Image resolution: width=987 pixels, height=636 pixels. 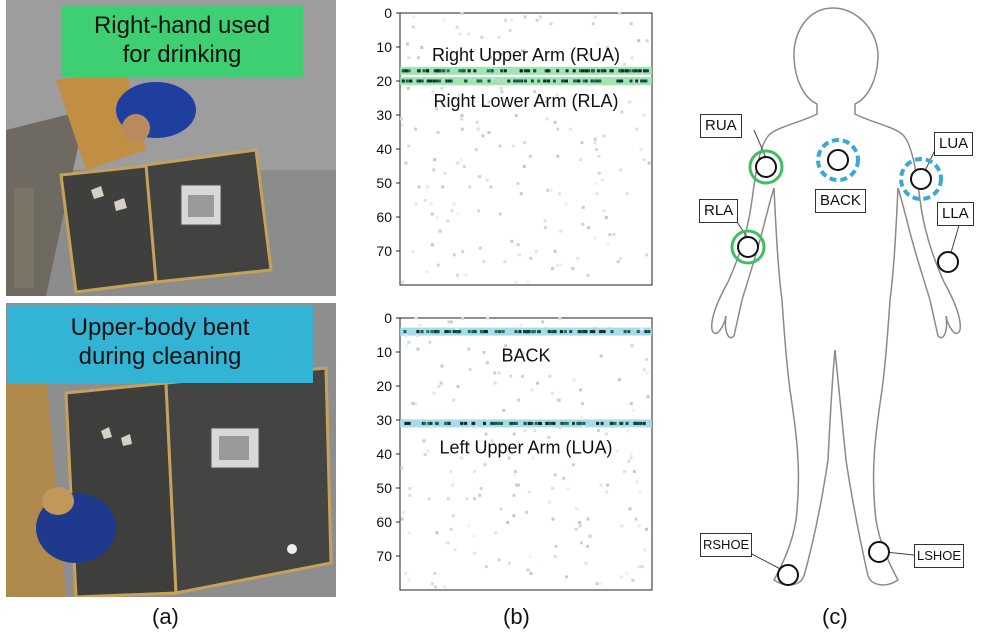 What do you see at coordinates (948, 262) in the screenshot?
I see `lla-sensor` at bounding box center [948, 262].